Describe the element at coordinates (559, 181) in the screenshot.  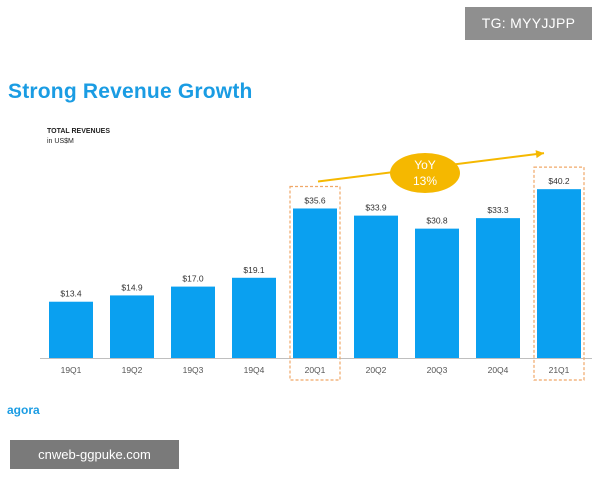
I see `value-label-21Q1: $40.2` at that location.